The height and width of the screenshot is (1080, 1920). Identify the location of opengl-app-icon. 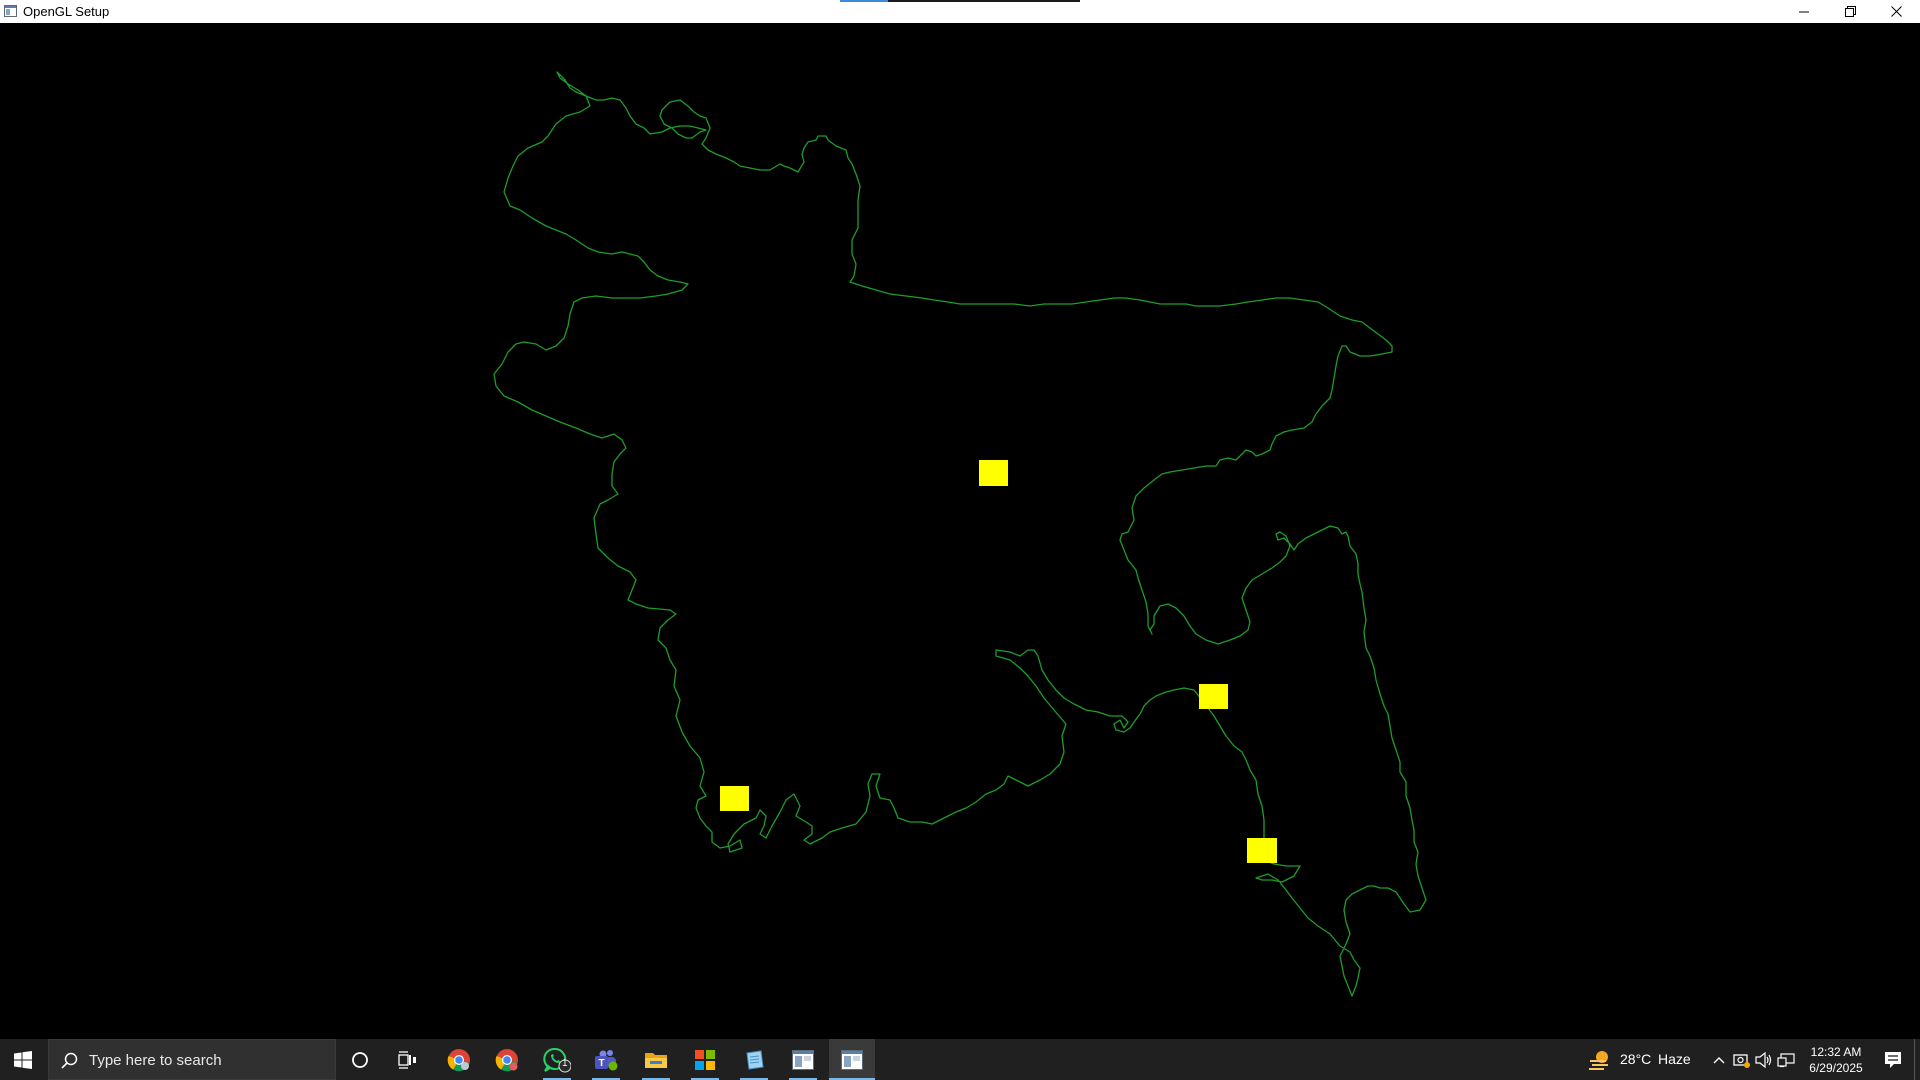
(803, 1059).